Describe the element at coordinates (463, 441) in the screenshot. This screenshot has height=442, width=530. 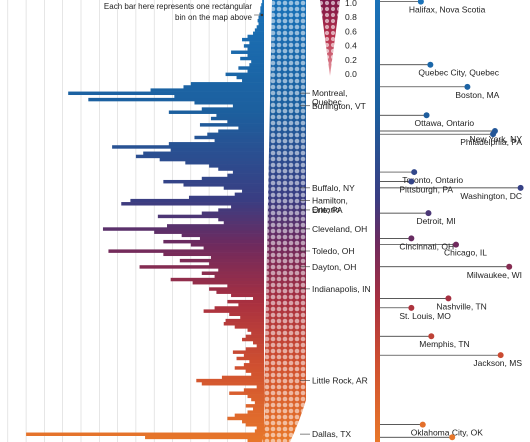
I see `right-city-text: Houston, TX` at that location.